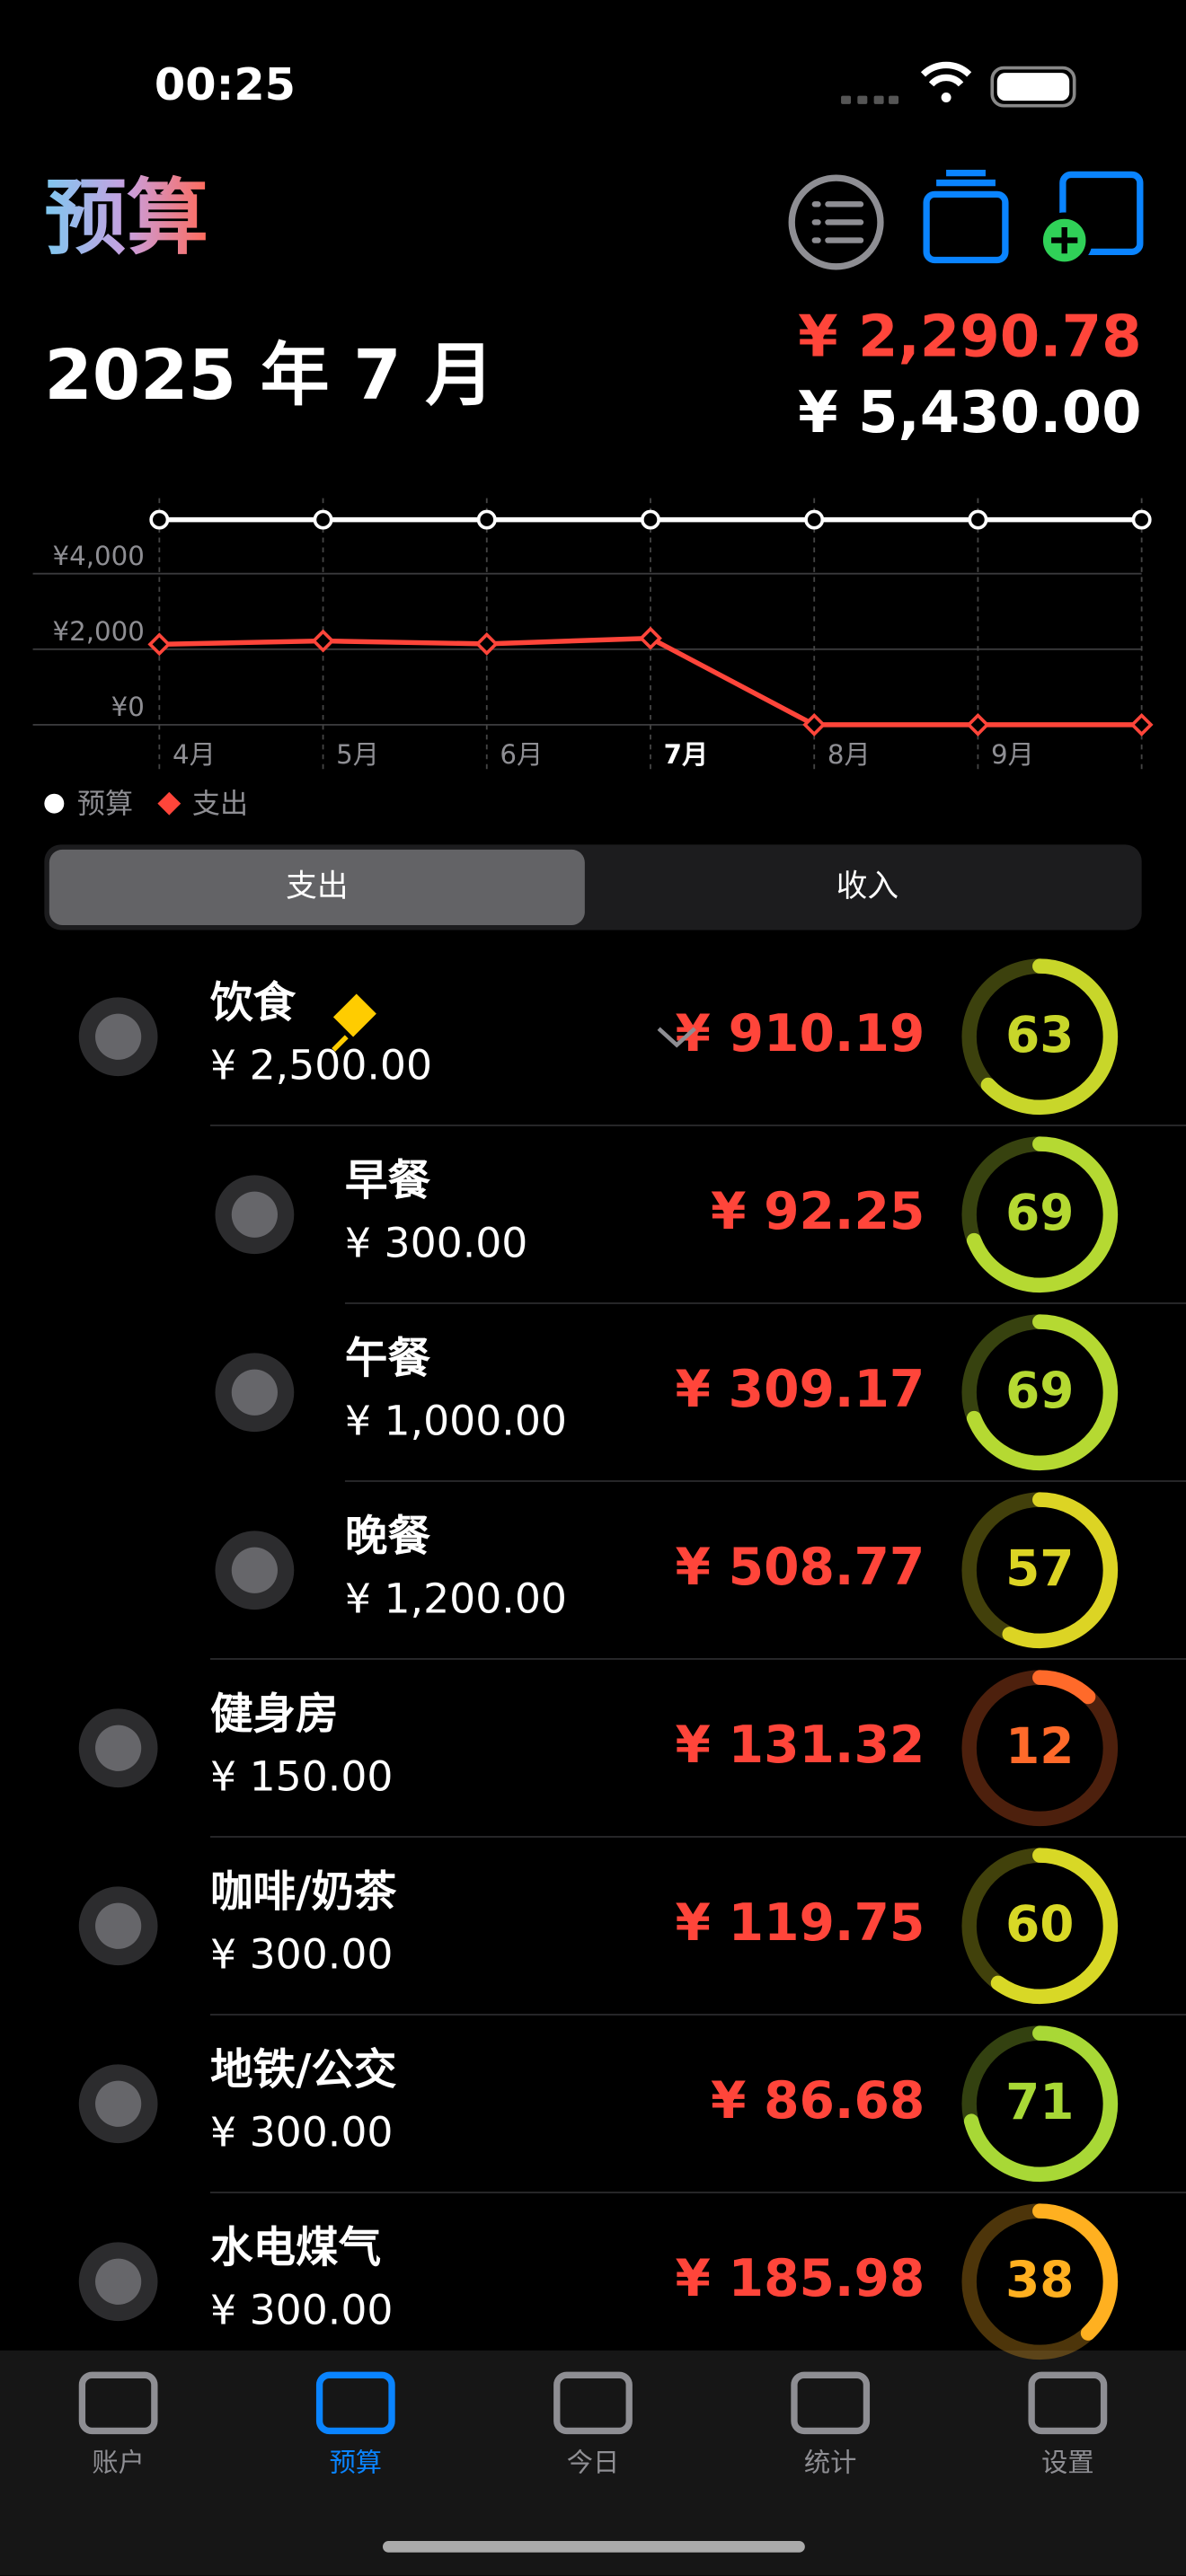 The height and width of the screenshot is (2576, 1186). What do you see at coordinates (800, 2278) in the screenshot?
I see `category-spent: ¥ 185.98` at bounding box center [800, 2278].